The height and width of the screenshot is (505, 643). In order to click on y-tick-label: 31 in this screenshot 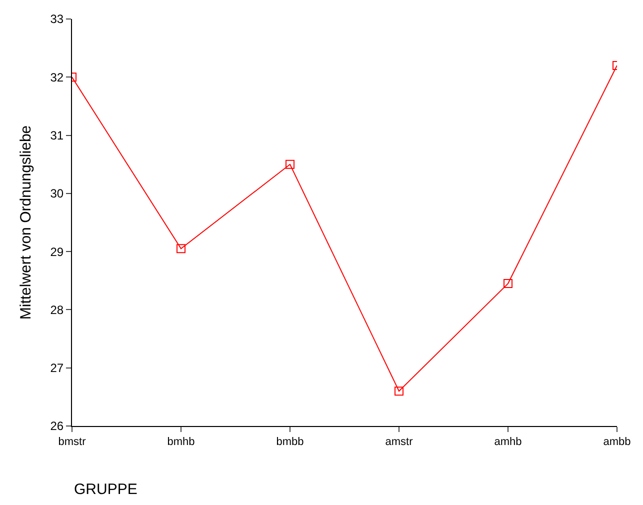, I will do `click(57, 135)`.